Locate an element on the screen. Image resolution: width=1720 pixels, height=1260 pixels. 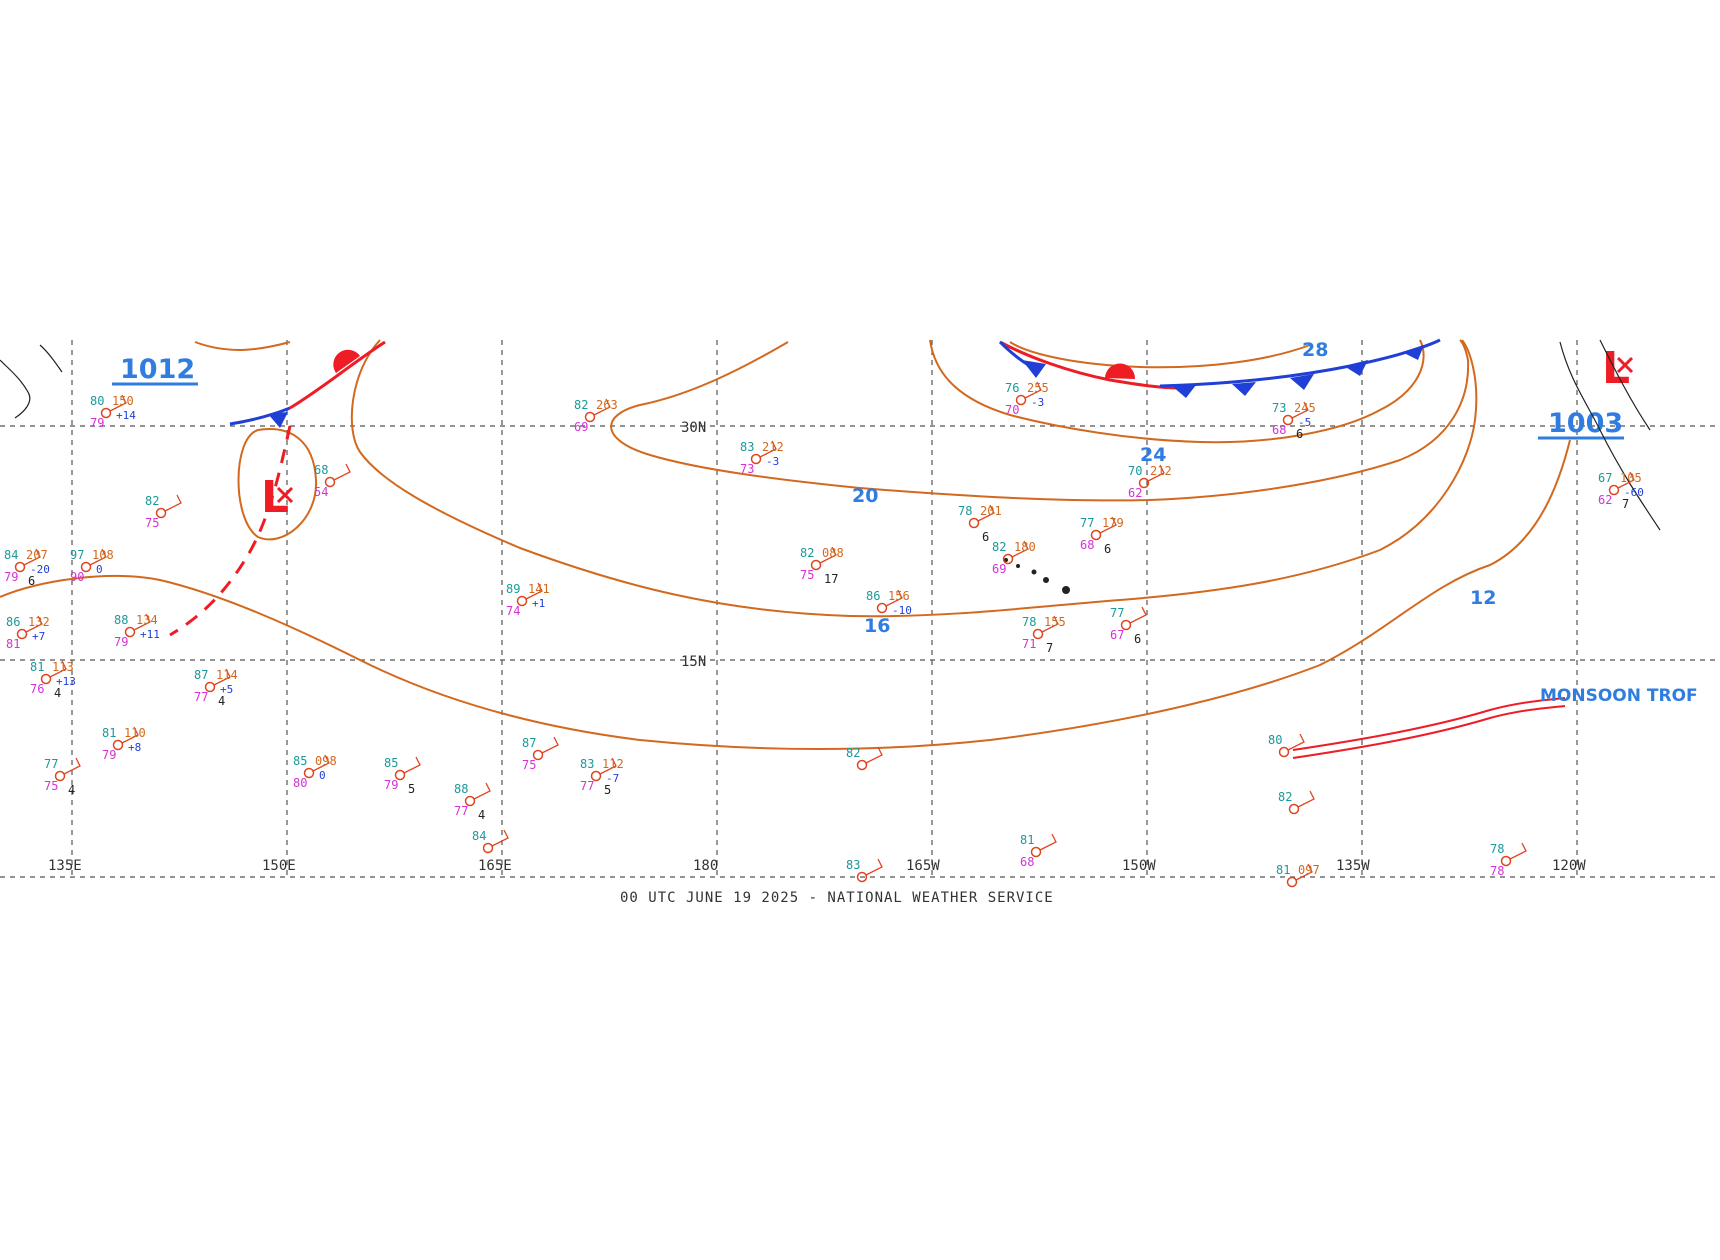
station-temperature: 84 is located at coordinates (479, 836).